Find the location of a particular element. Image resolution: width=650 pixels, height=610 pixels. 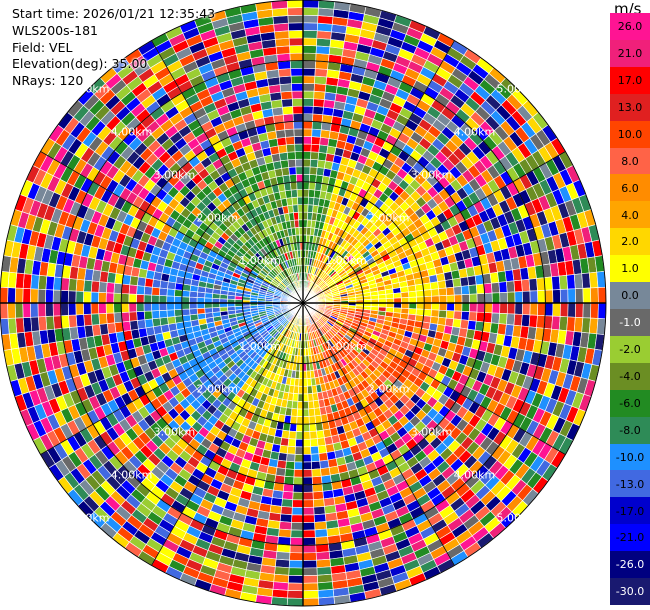

colorbar-segment: 21.0 is located at coordinates (630, 53).